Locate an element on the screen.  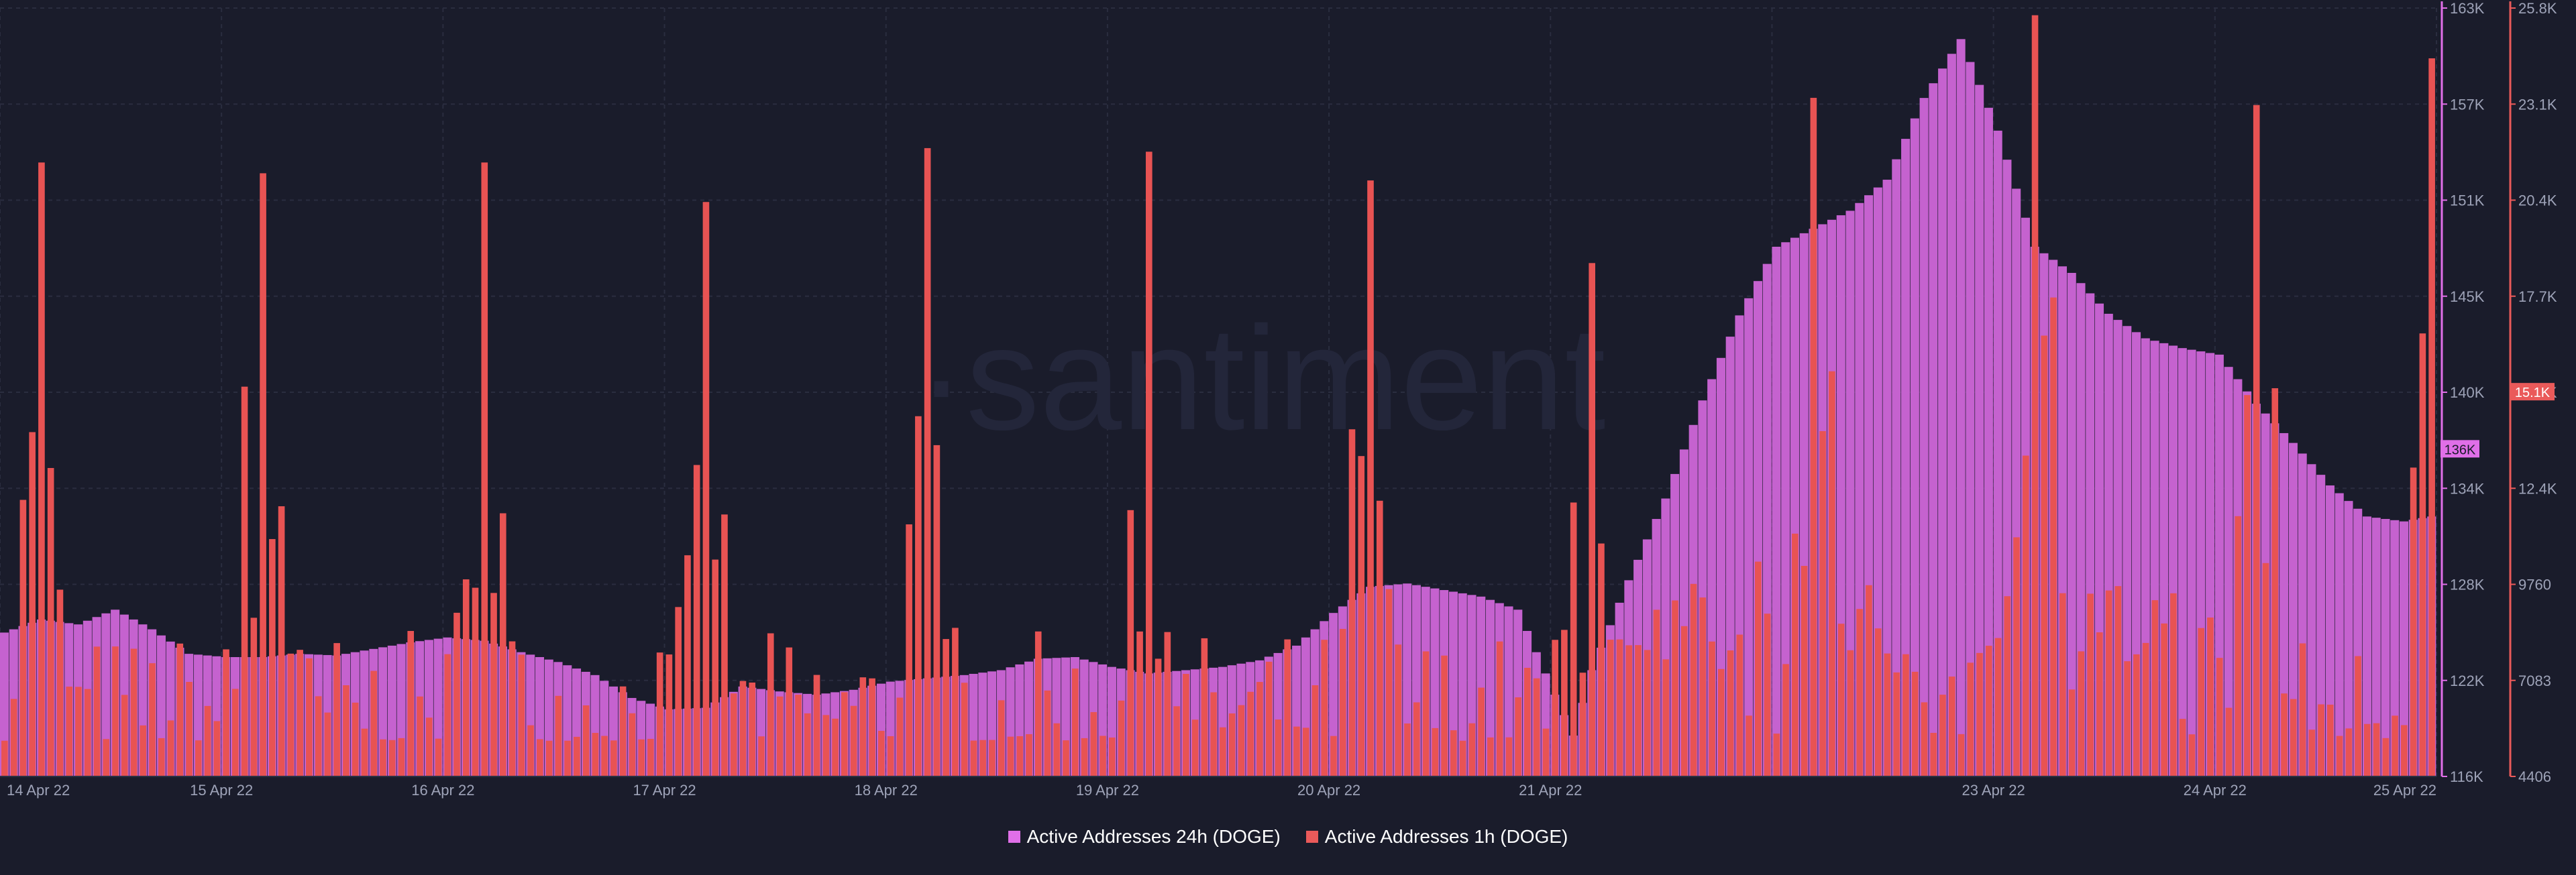
x-tick-label: 20 Apr 22 is located at coordinates (1328, 790).